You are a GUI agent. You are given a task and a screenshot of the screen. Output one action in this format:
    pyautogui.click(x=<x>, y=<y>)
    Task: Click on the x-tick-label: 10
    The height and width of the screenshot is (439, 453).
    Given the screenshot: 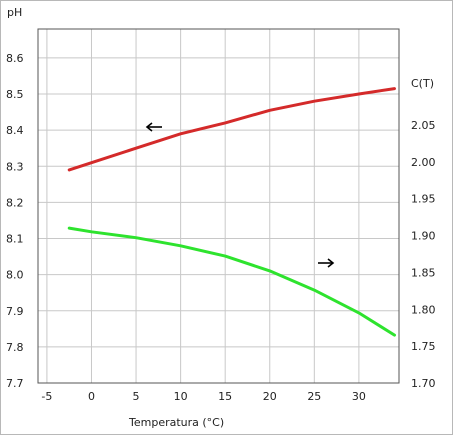 What is the action you would take?
    pyautogui.click(x=181, y=396)
    